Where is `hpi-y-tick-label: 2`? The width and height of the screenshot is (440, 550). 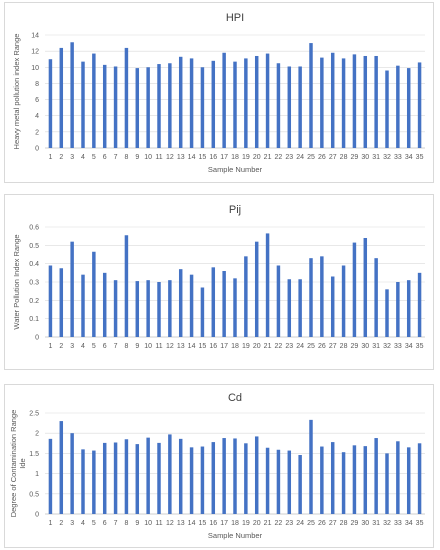 hpi-y-tick-label: 2 is located at coordinates (37, 132).